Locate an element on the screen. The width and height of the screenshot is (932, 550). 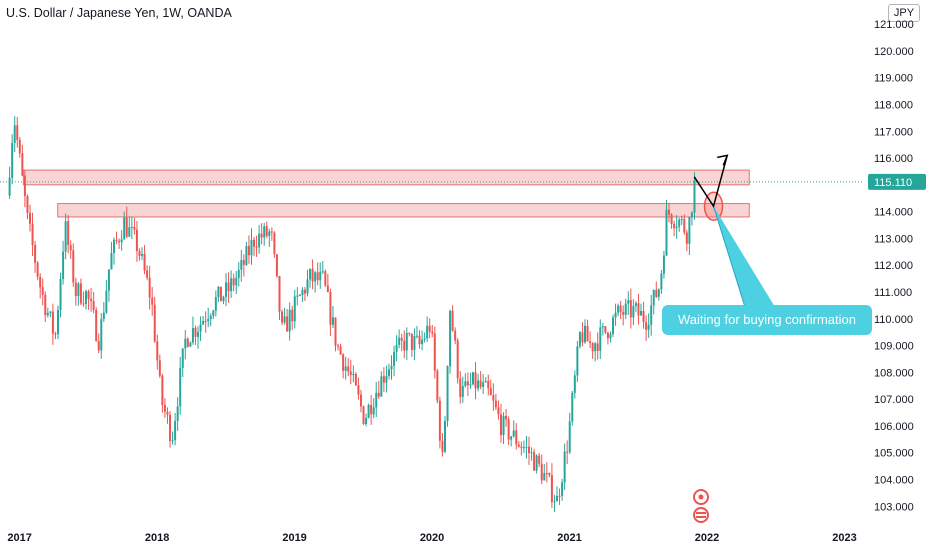
y-tick-label: 110.000 is located at coordinates (893, 320).